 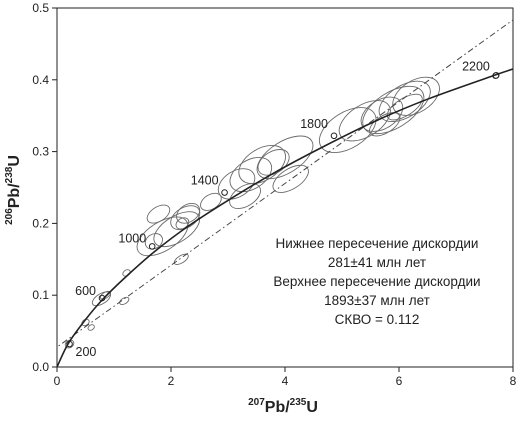 I want to click on y-axis-title-element: Pb, so click(x=14, y=198).